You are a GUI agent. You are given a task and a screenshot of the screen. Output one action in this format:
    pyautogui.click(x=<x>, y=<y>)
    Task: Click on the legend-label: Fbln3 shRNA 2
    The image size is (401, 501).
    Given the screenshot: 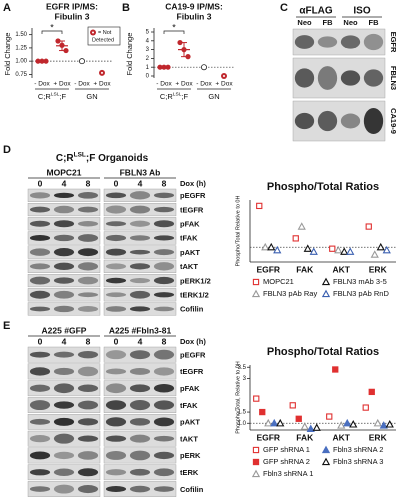 What is the action you would take?
    pyautogui.click(x=358, y=449)
    